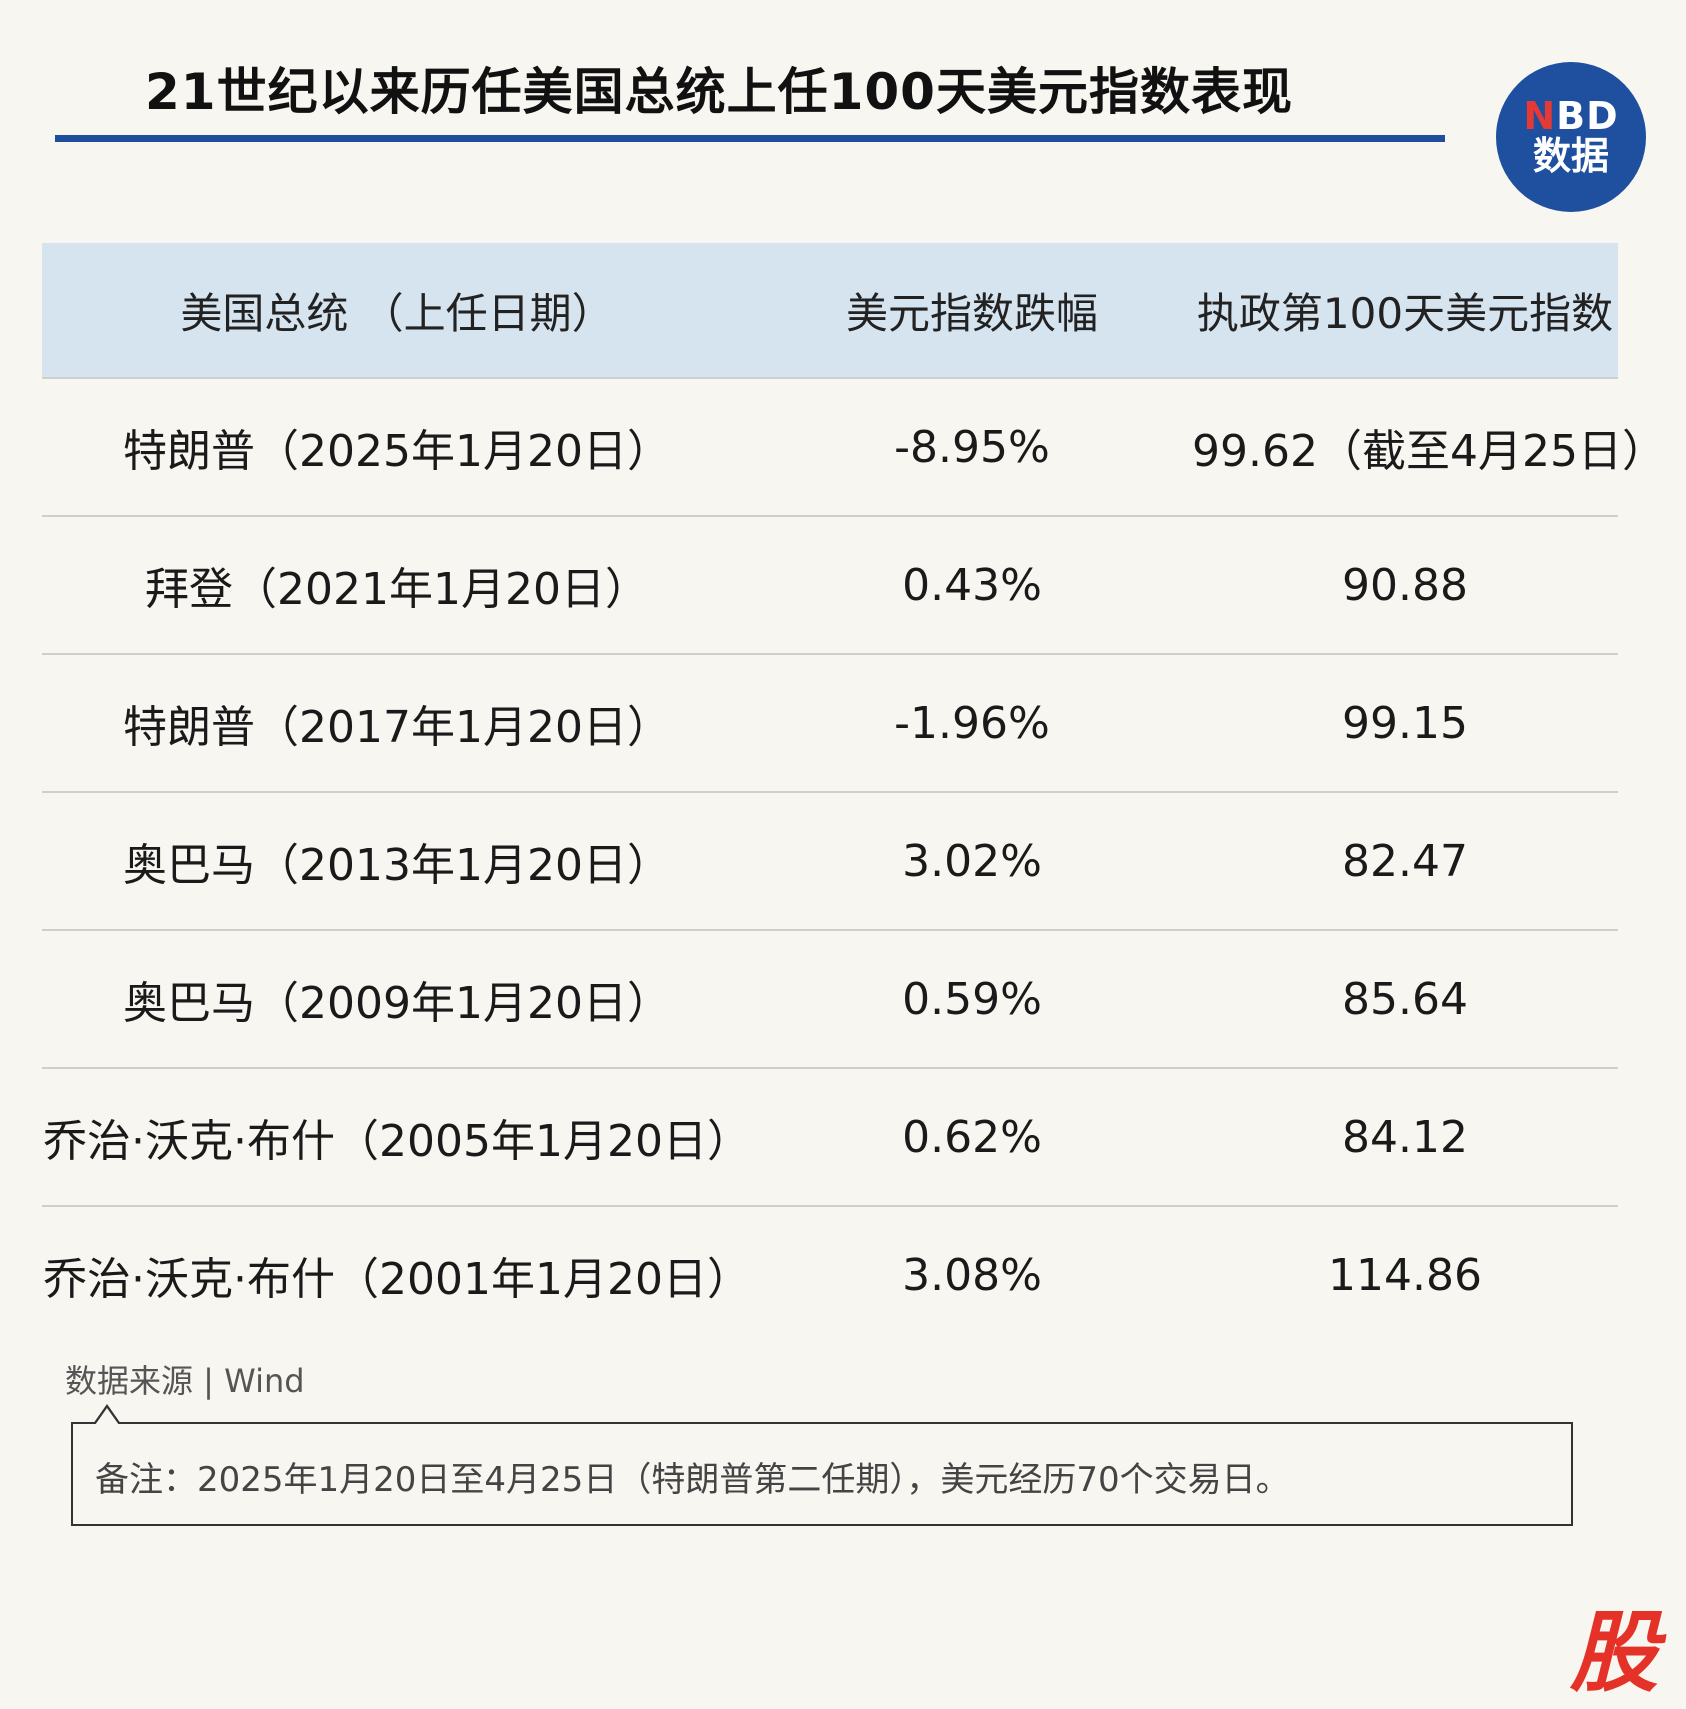  What do you see at coordinates (185, 1381) in the screenshot?
I see `data-source: 数据来源 | Wind` at bounding box center [185, 1381].